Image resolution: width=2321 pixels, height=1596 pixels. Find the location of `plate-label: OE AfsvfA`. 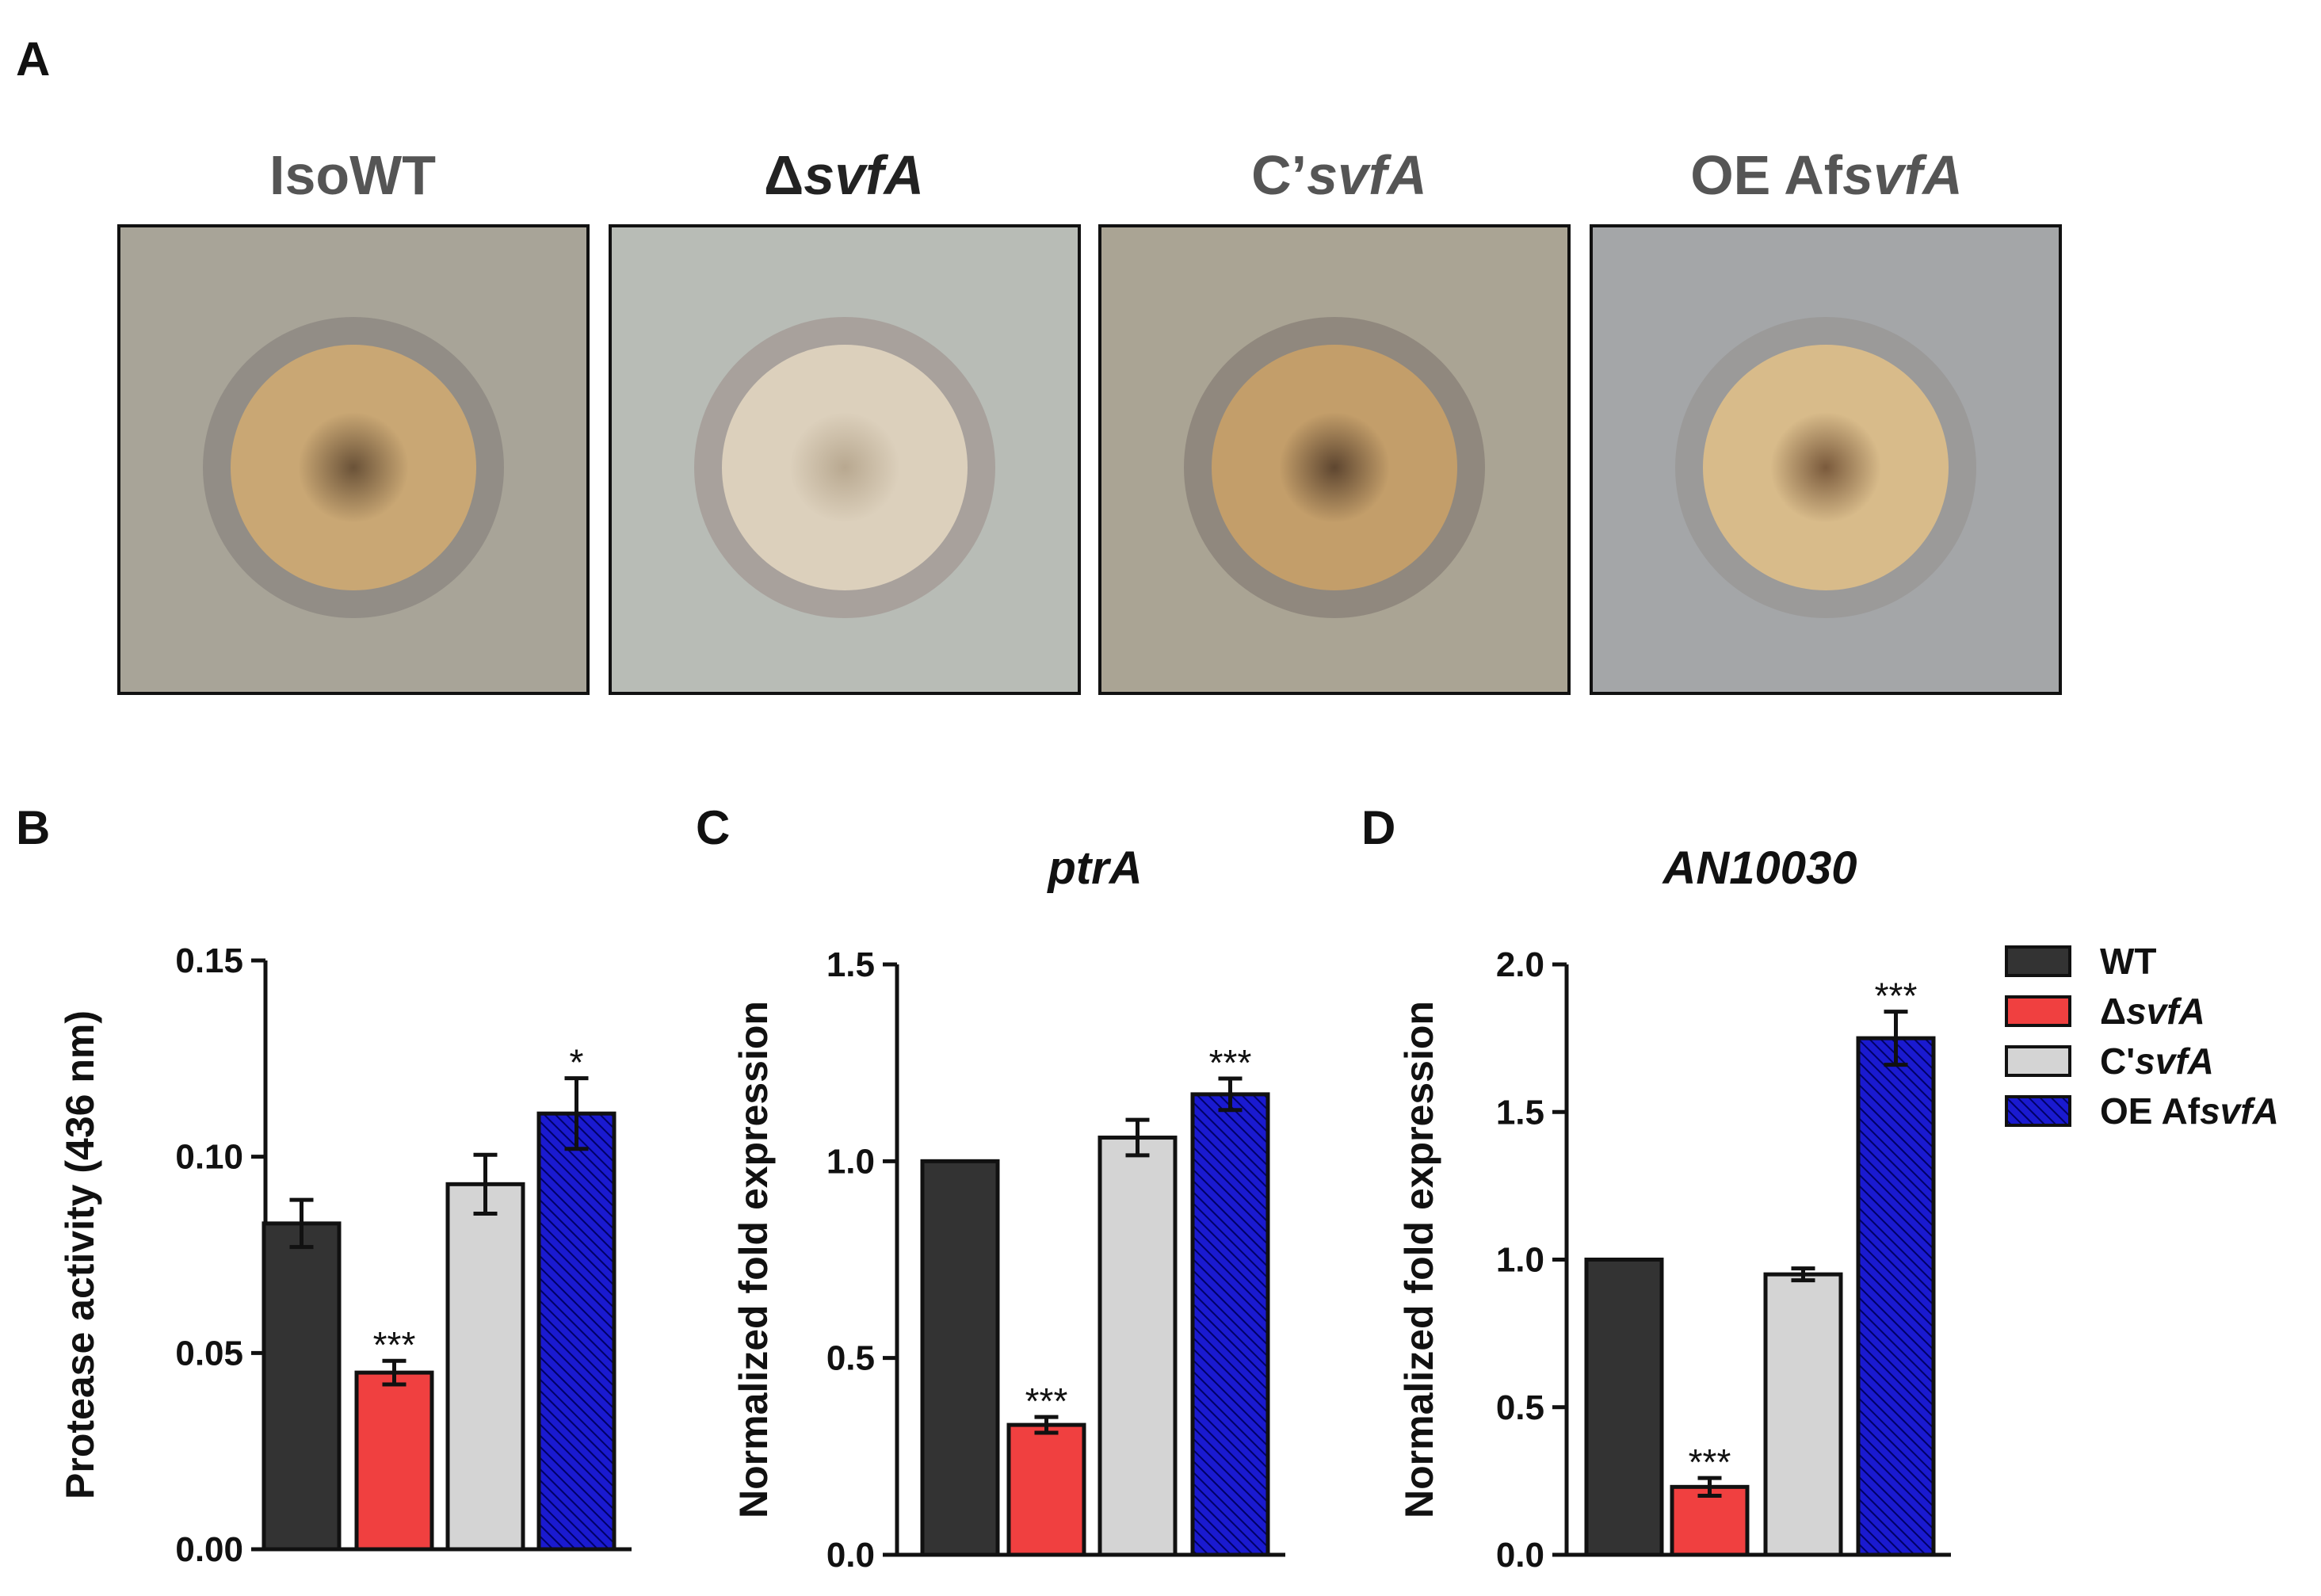

plate-label: OE AfsvfA is located at coordinates (1826, 175).